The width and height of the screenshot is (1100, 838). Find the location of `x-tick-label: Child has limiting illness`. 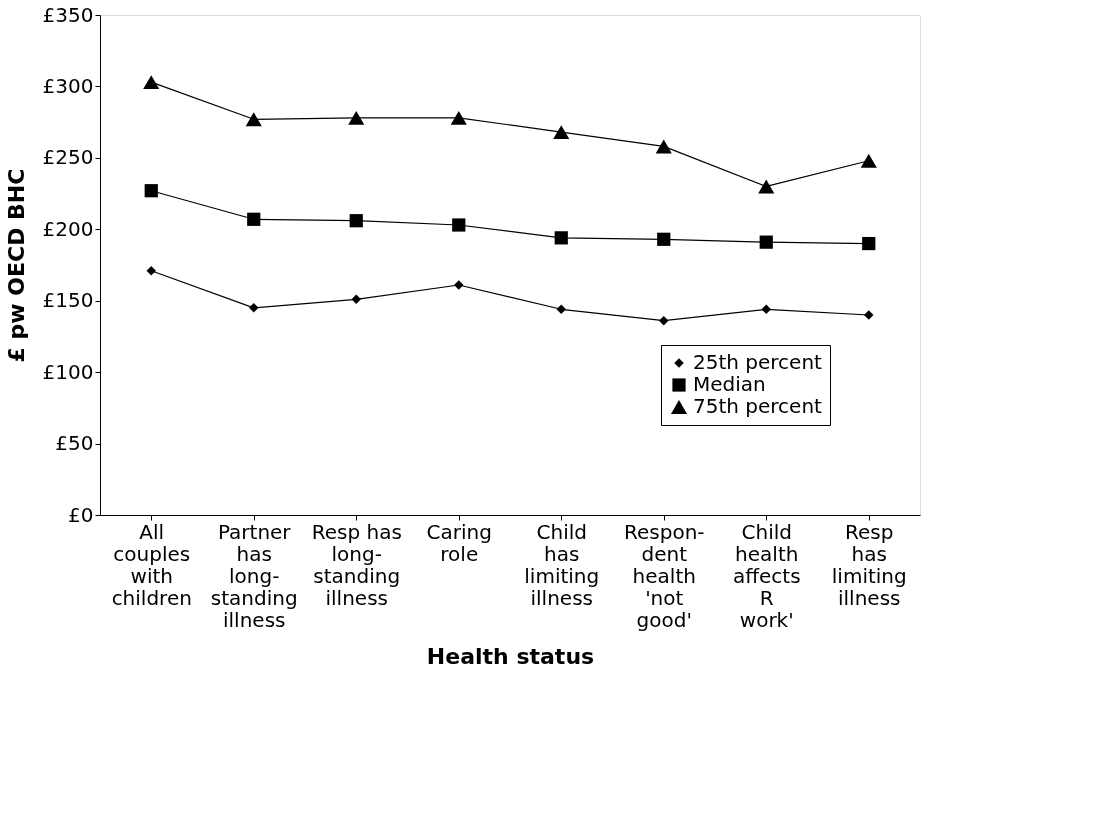

x-tick-label: Child has limiting illness is located at coordinates (562, 564).